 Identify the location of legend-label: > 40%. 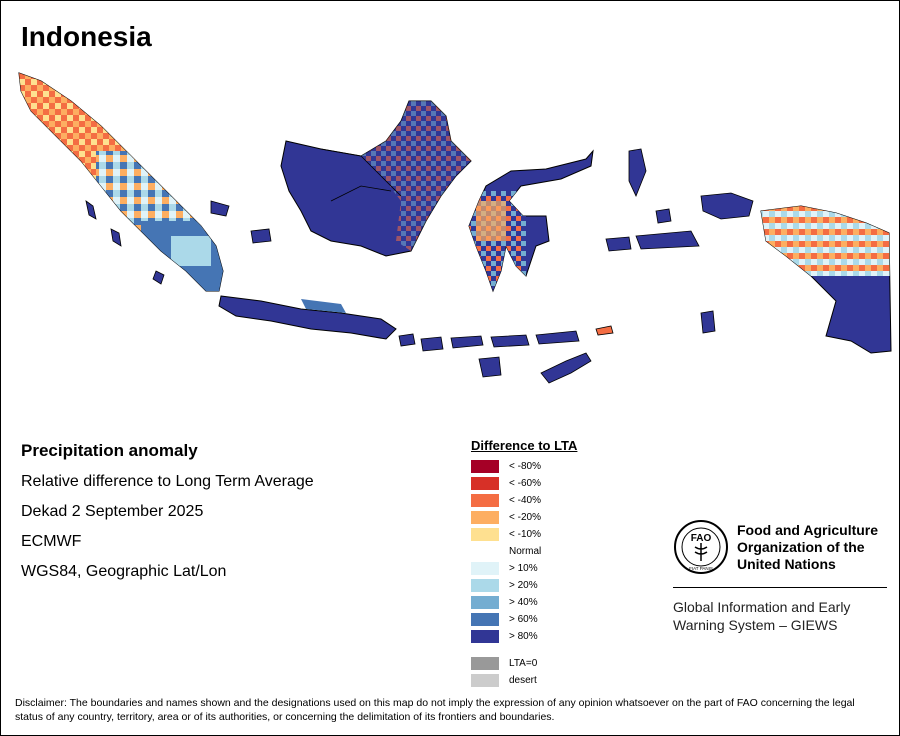
(523, 602).